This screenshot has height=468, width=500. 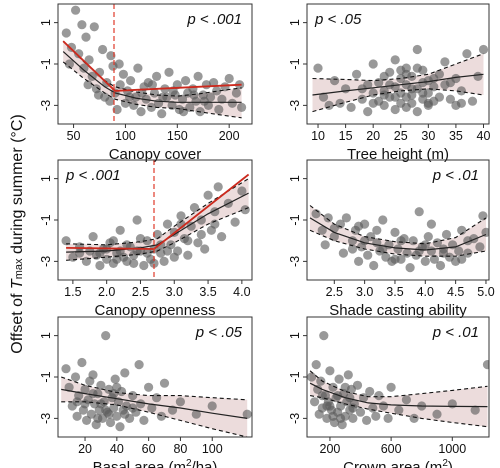 I want to click on x-tick-label: 4.5, so click(x=455, y=292).